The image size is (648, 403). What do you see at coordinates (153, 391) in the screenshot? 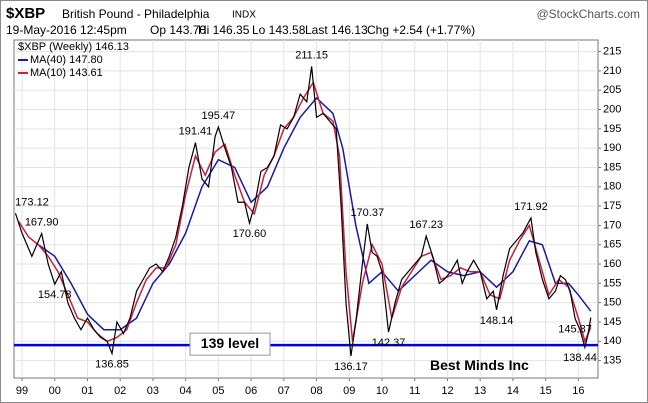
I see `x-tick-label: 03` at bounding box center [153, 391].